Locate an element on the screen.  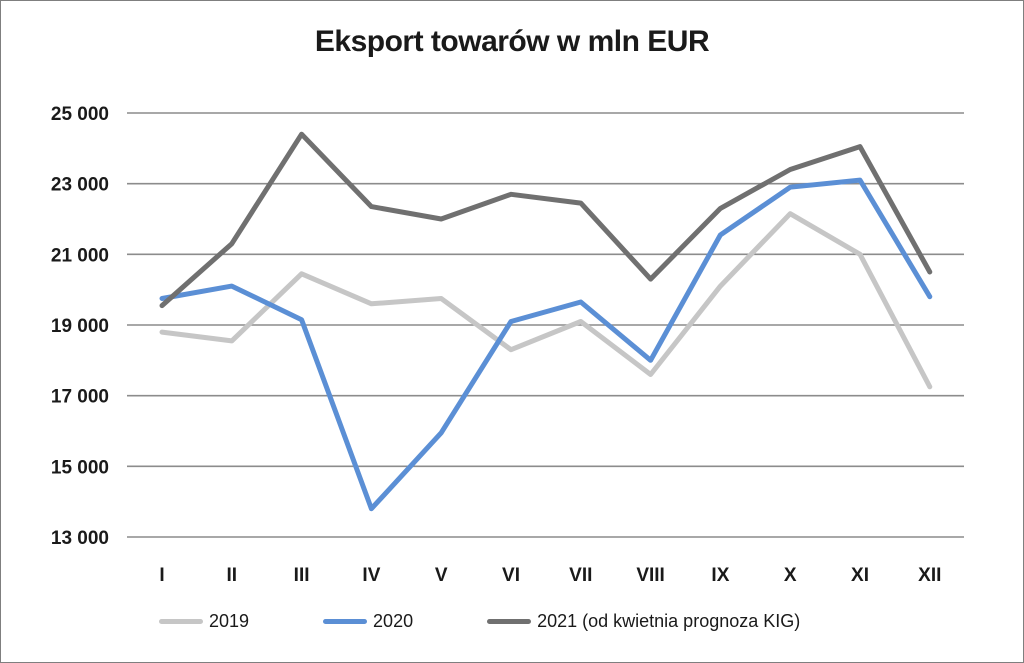
legend-label: 2020 is located at coordinates (393, 620).